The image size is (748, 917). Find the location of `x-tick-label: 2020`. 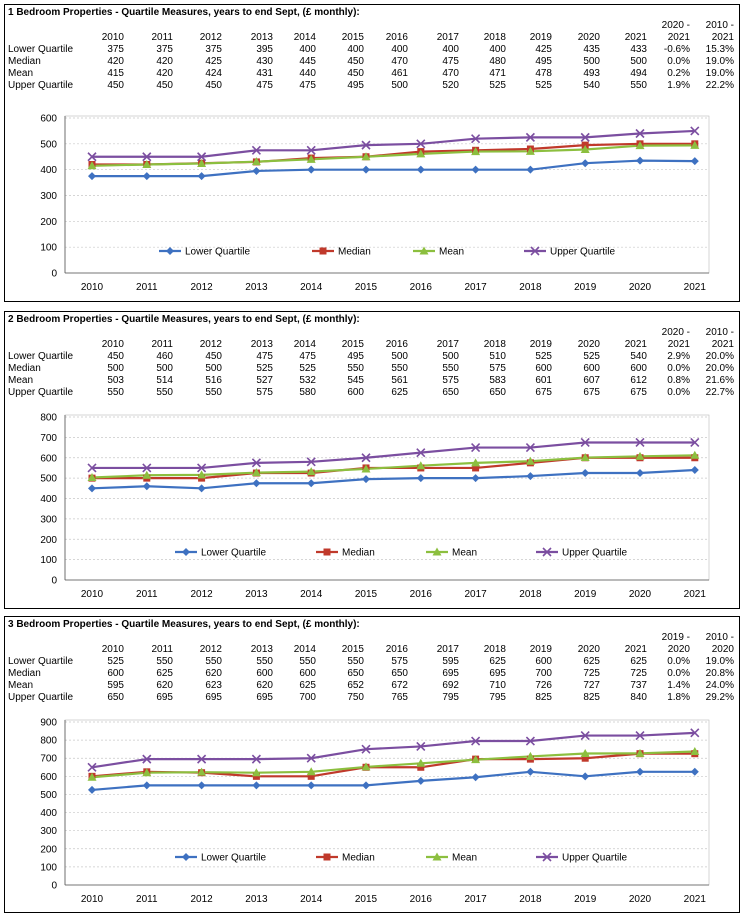

x-tick-label: 2020 is located at coordinates (640, 287).